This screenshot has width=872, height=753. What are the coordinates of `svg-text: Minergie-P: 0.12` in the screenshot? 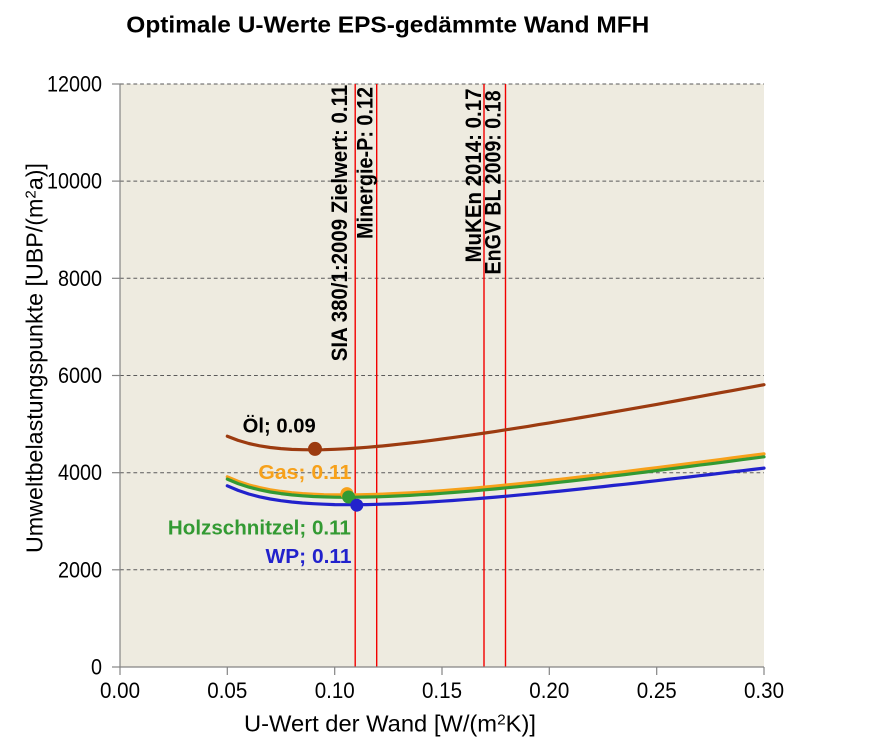 It's located at (365, 163).